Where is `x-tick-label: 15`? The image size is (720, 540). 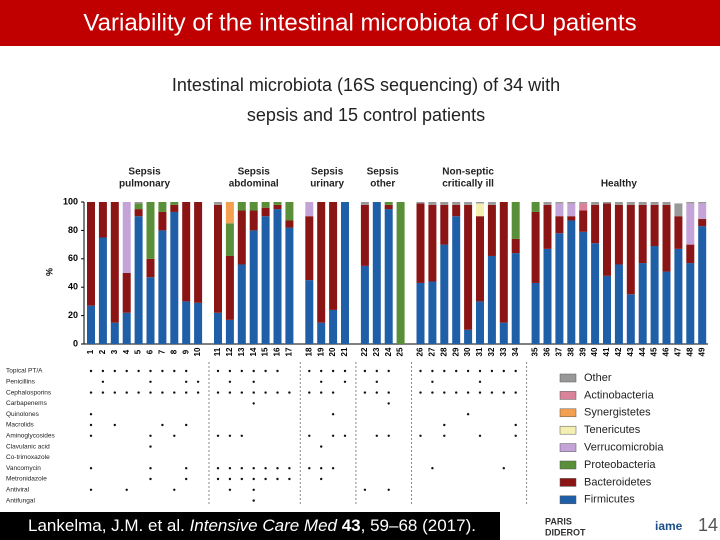 x-tick-label: 15 is located at coordinates (265, 351).